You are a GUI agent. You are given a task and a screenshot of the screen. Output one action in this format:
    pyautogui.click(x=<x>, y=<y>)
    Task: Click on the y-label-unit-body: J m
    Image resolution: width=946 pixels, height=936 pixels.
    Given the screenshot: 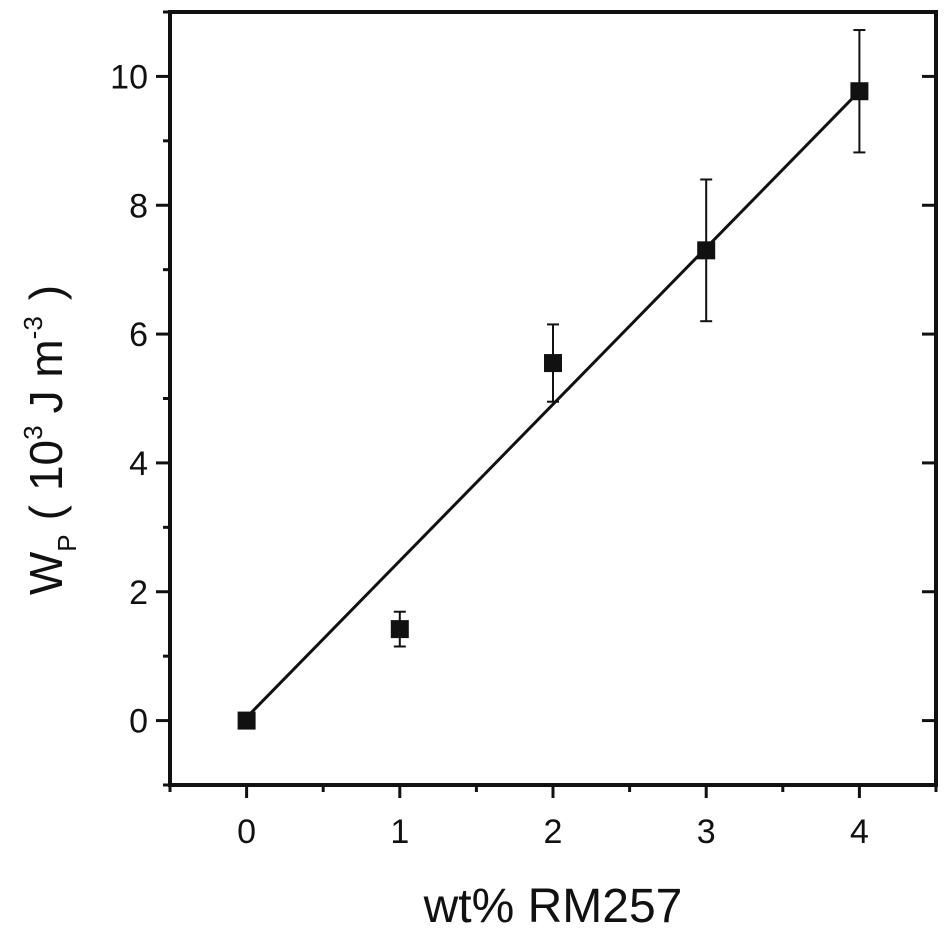 What is the action you would take?
    pyautogui.click(x=46, y=376)
    